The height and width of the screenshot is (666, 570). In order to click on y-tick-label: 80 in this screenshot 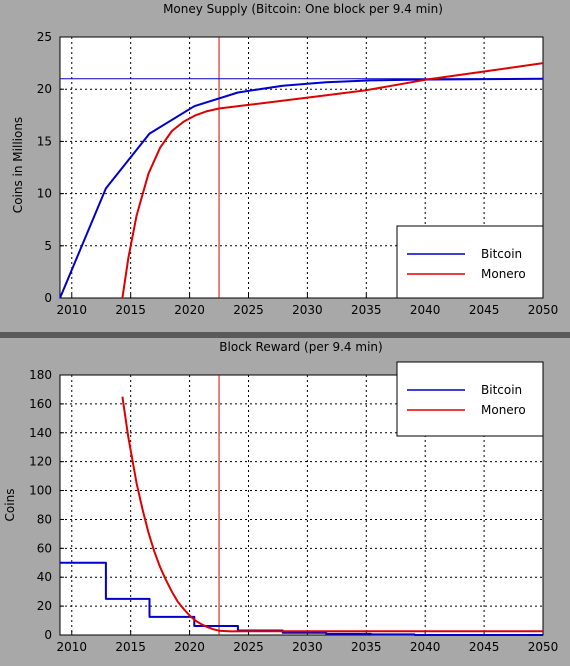, I will do `click(44, 519)`.